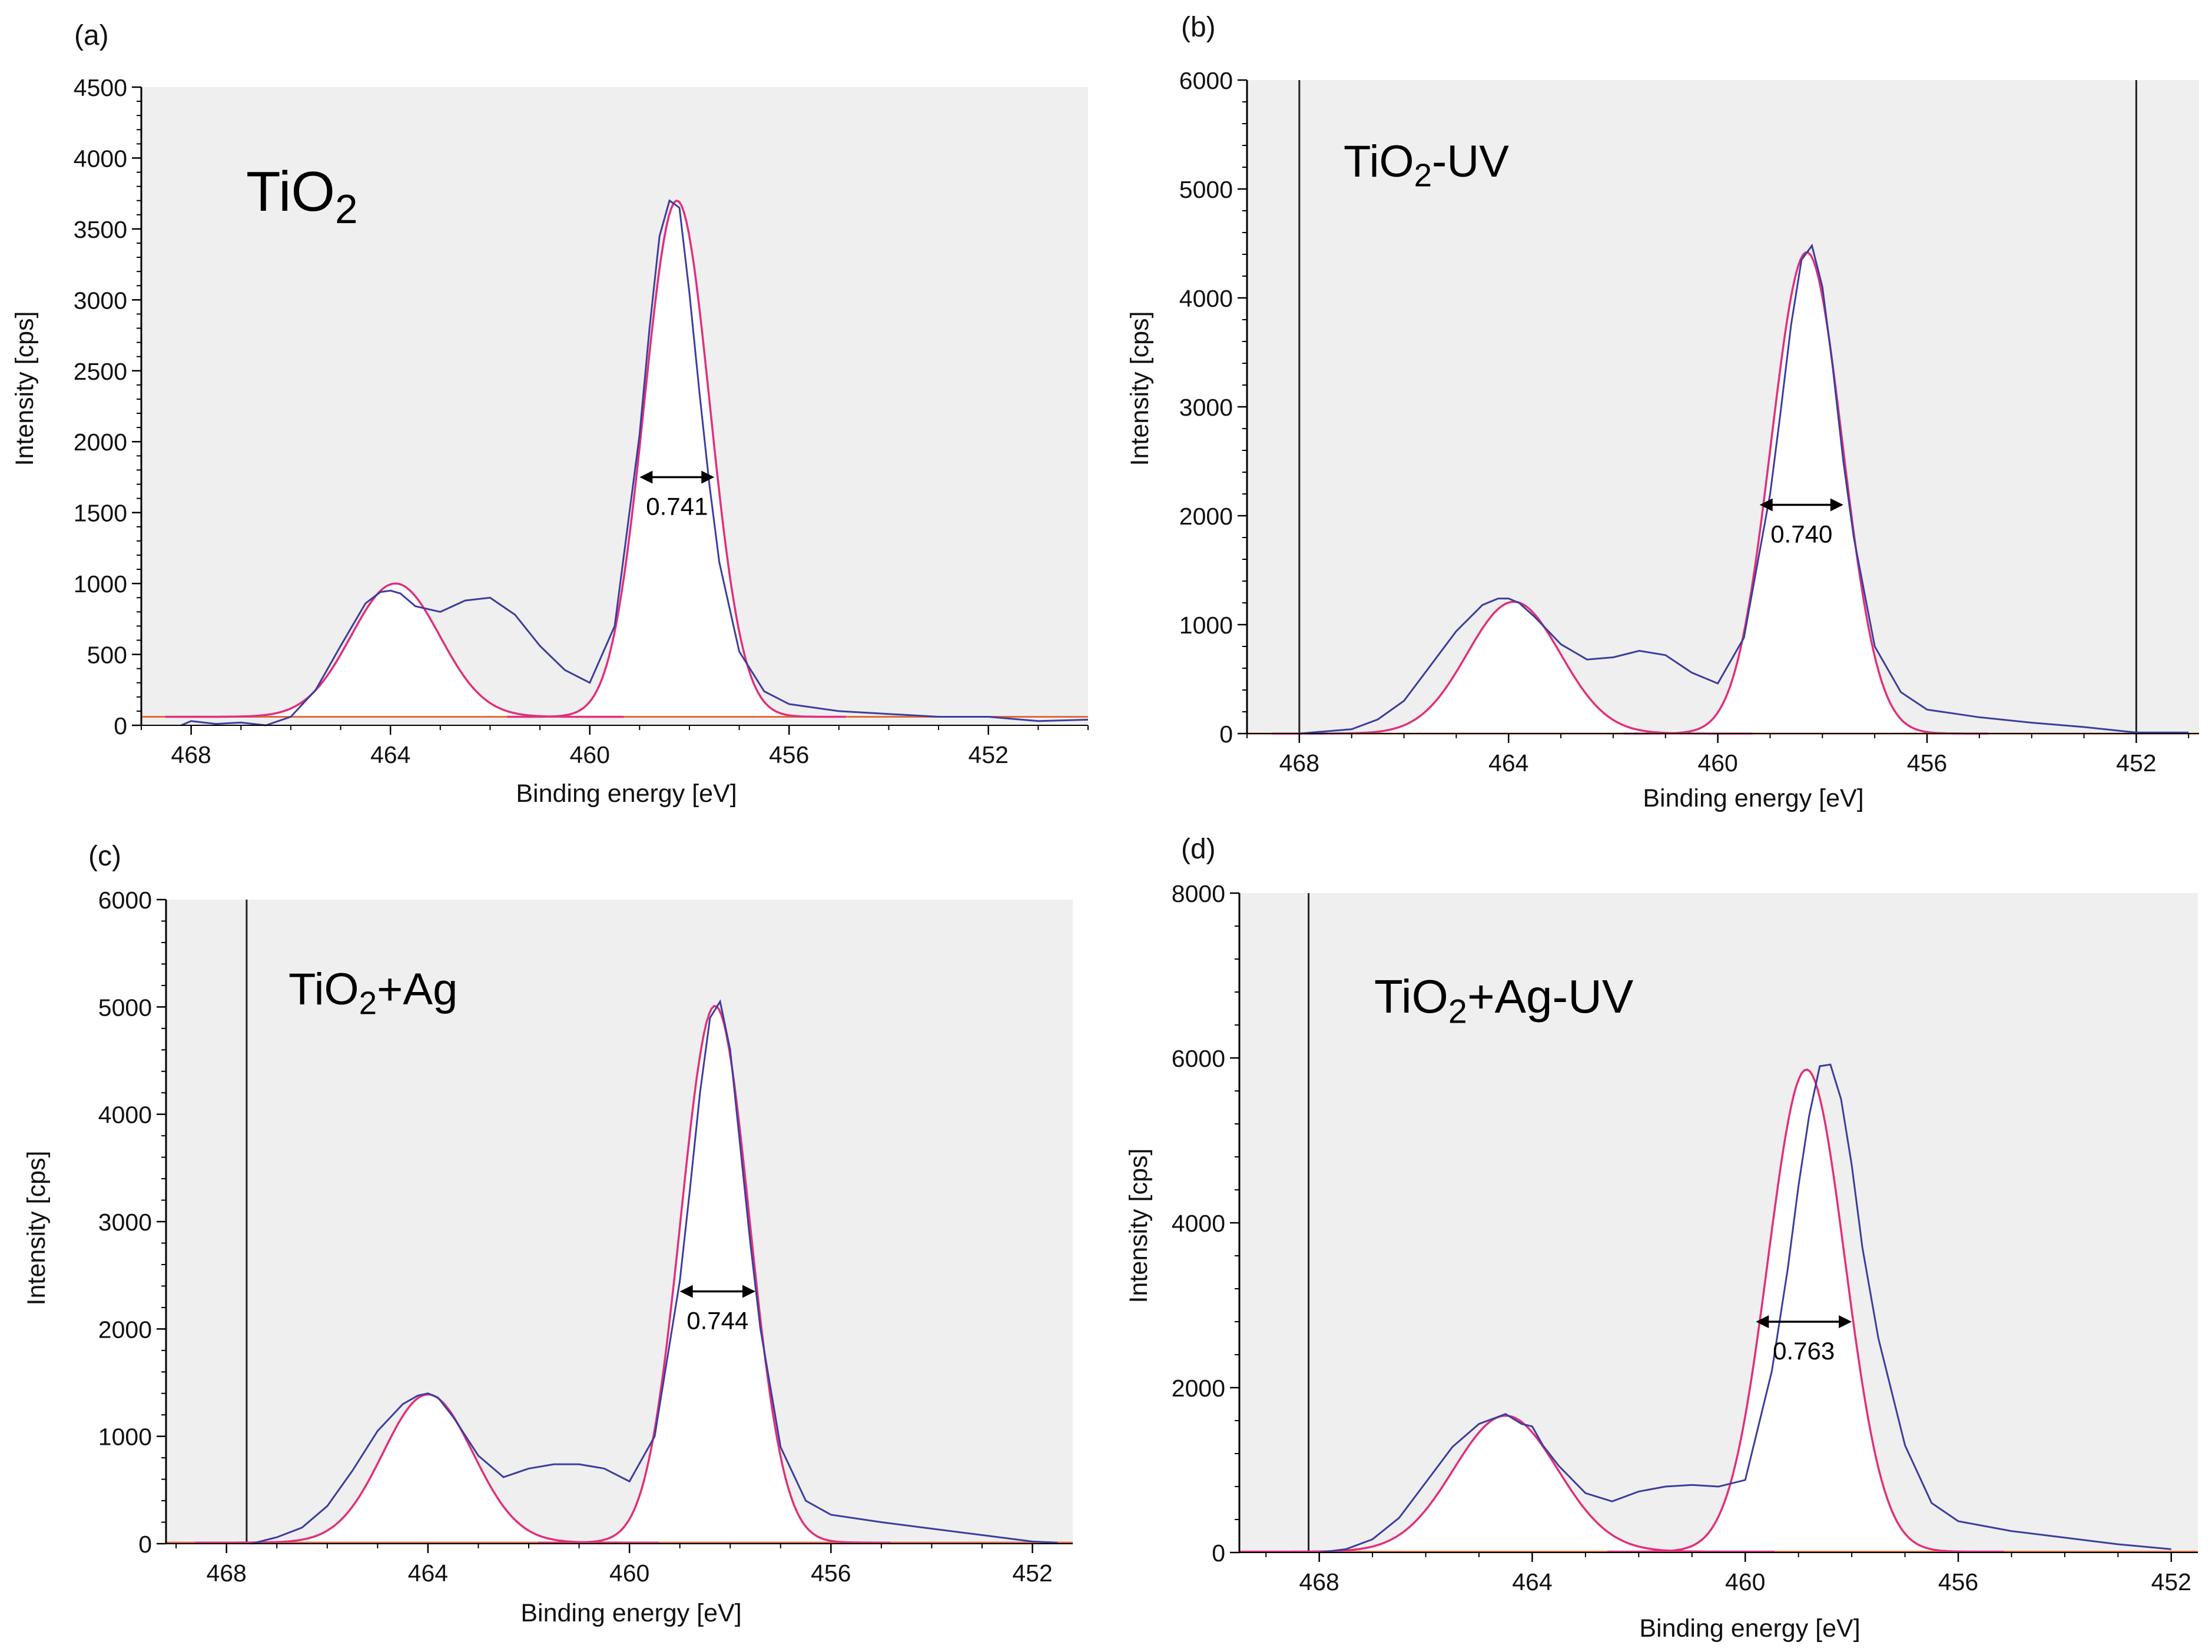  I want to click on y-tick-label: 3500, so click(100, 229).